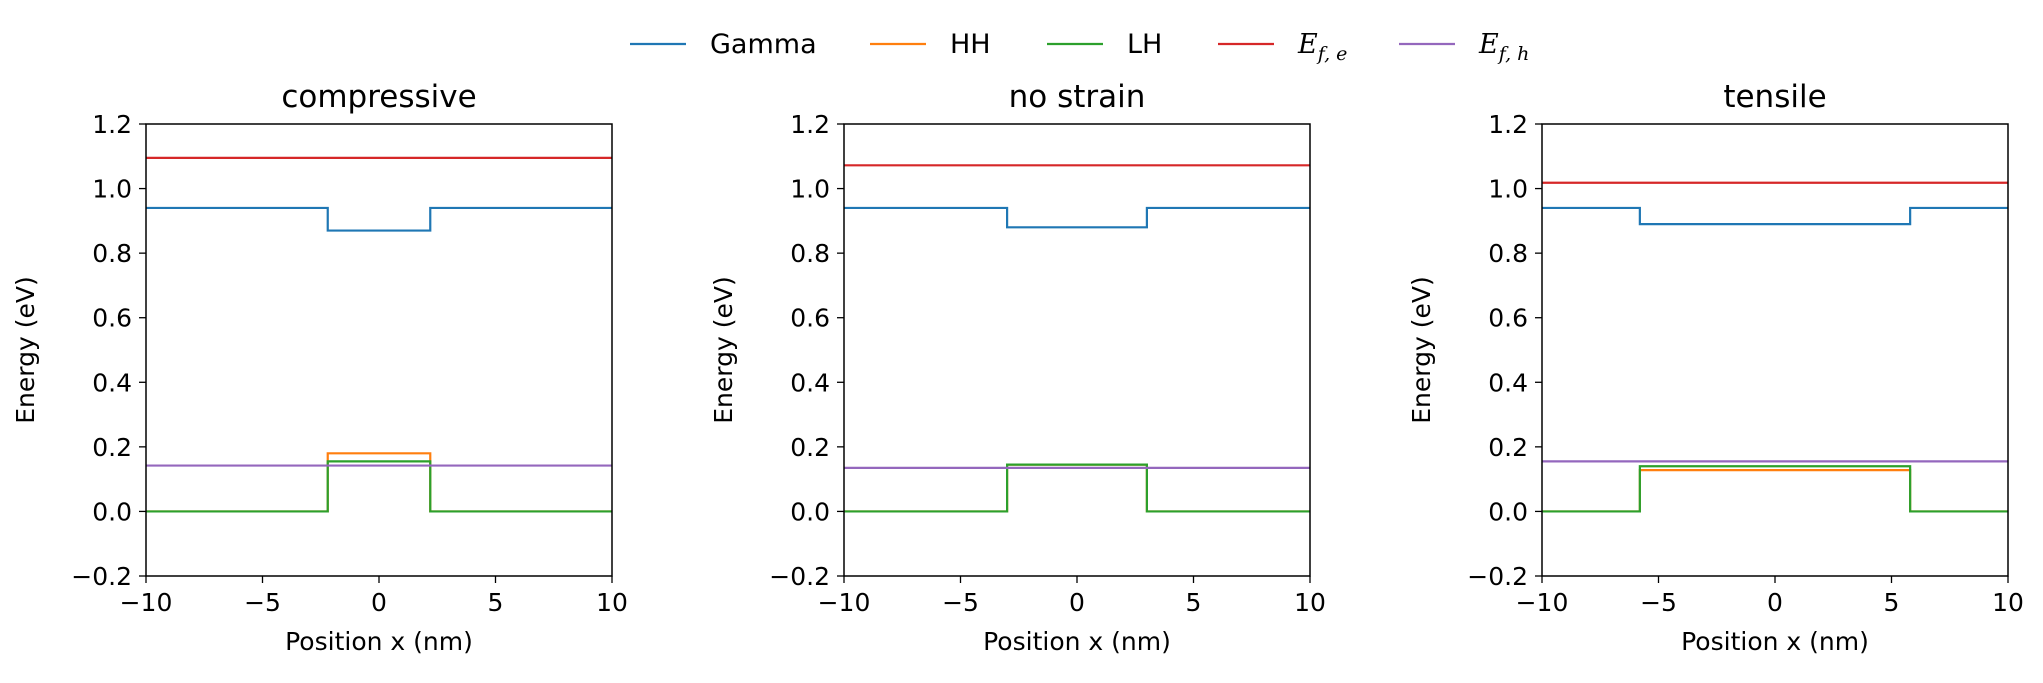 The image size is (2043, 683). I want to click on legend-item-efh: Ef, h, so click(1464, 47).